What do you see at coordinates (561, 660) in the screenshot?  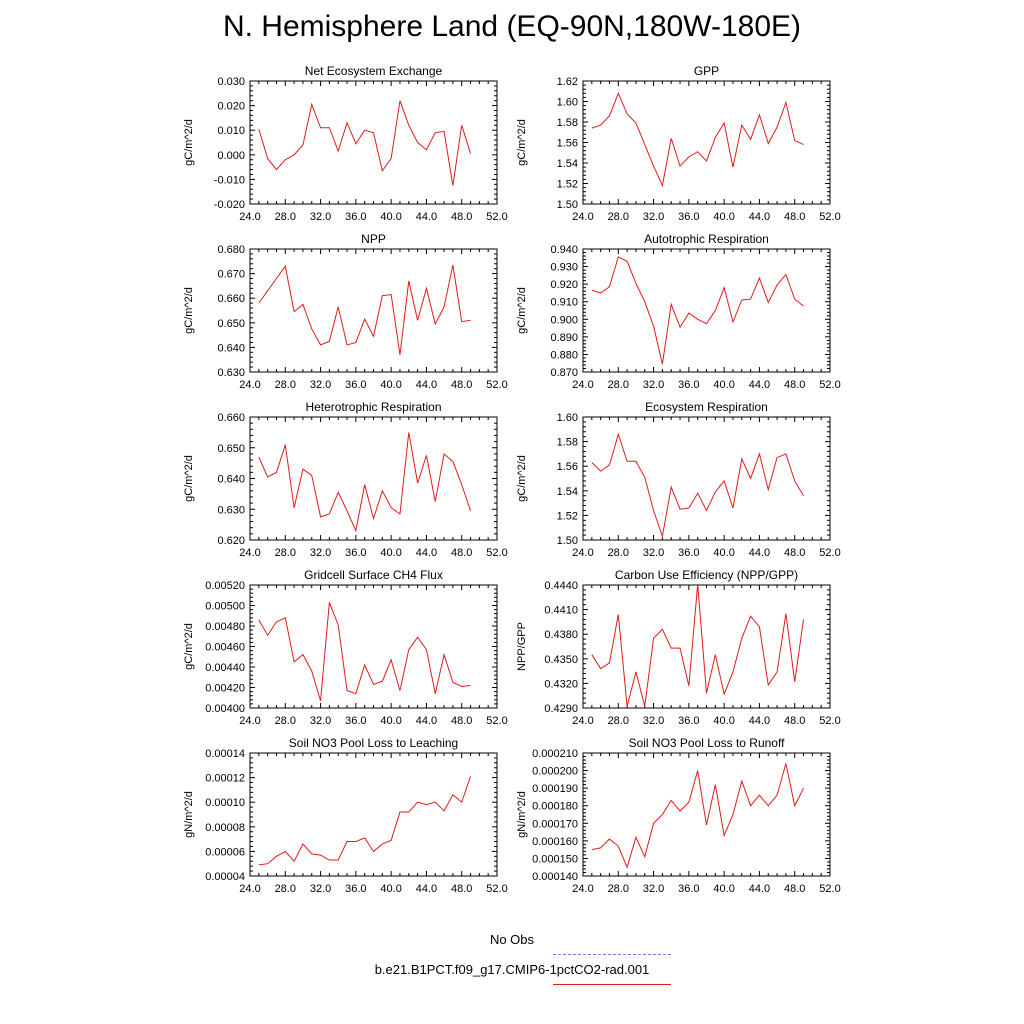 I see `y-tick-label: 0.4350` at bounding box center [561, 660].